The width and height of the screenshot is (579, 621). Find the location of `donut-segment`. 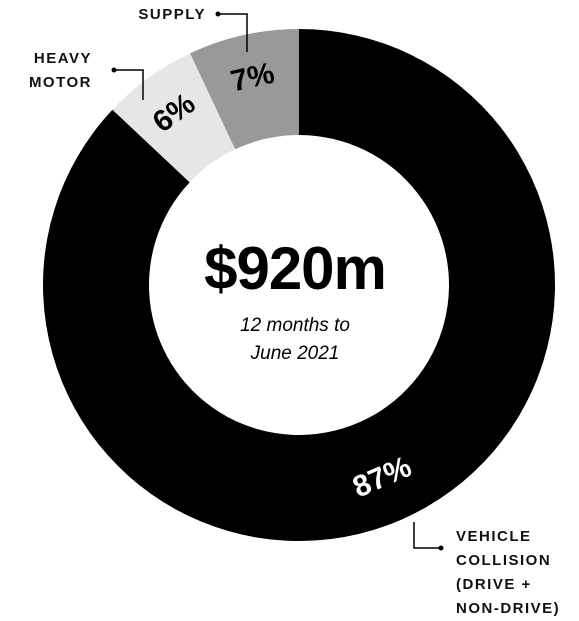

donut-segment is located at coordinates (244, 89).